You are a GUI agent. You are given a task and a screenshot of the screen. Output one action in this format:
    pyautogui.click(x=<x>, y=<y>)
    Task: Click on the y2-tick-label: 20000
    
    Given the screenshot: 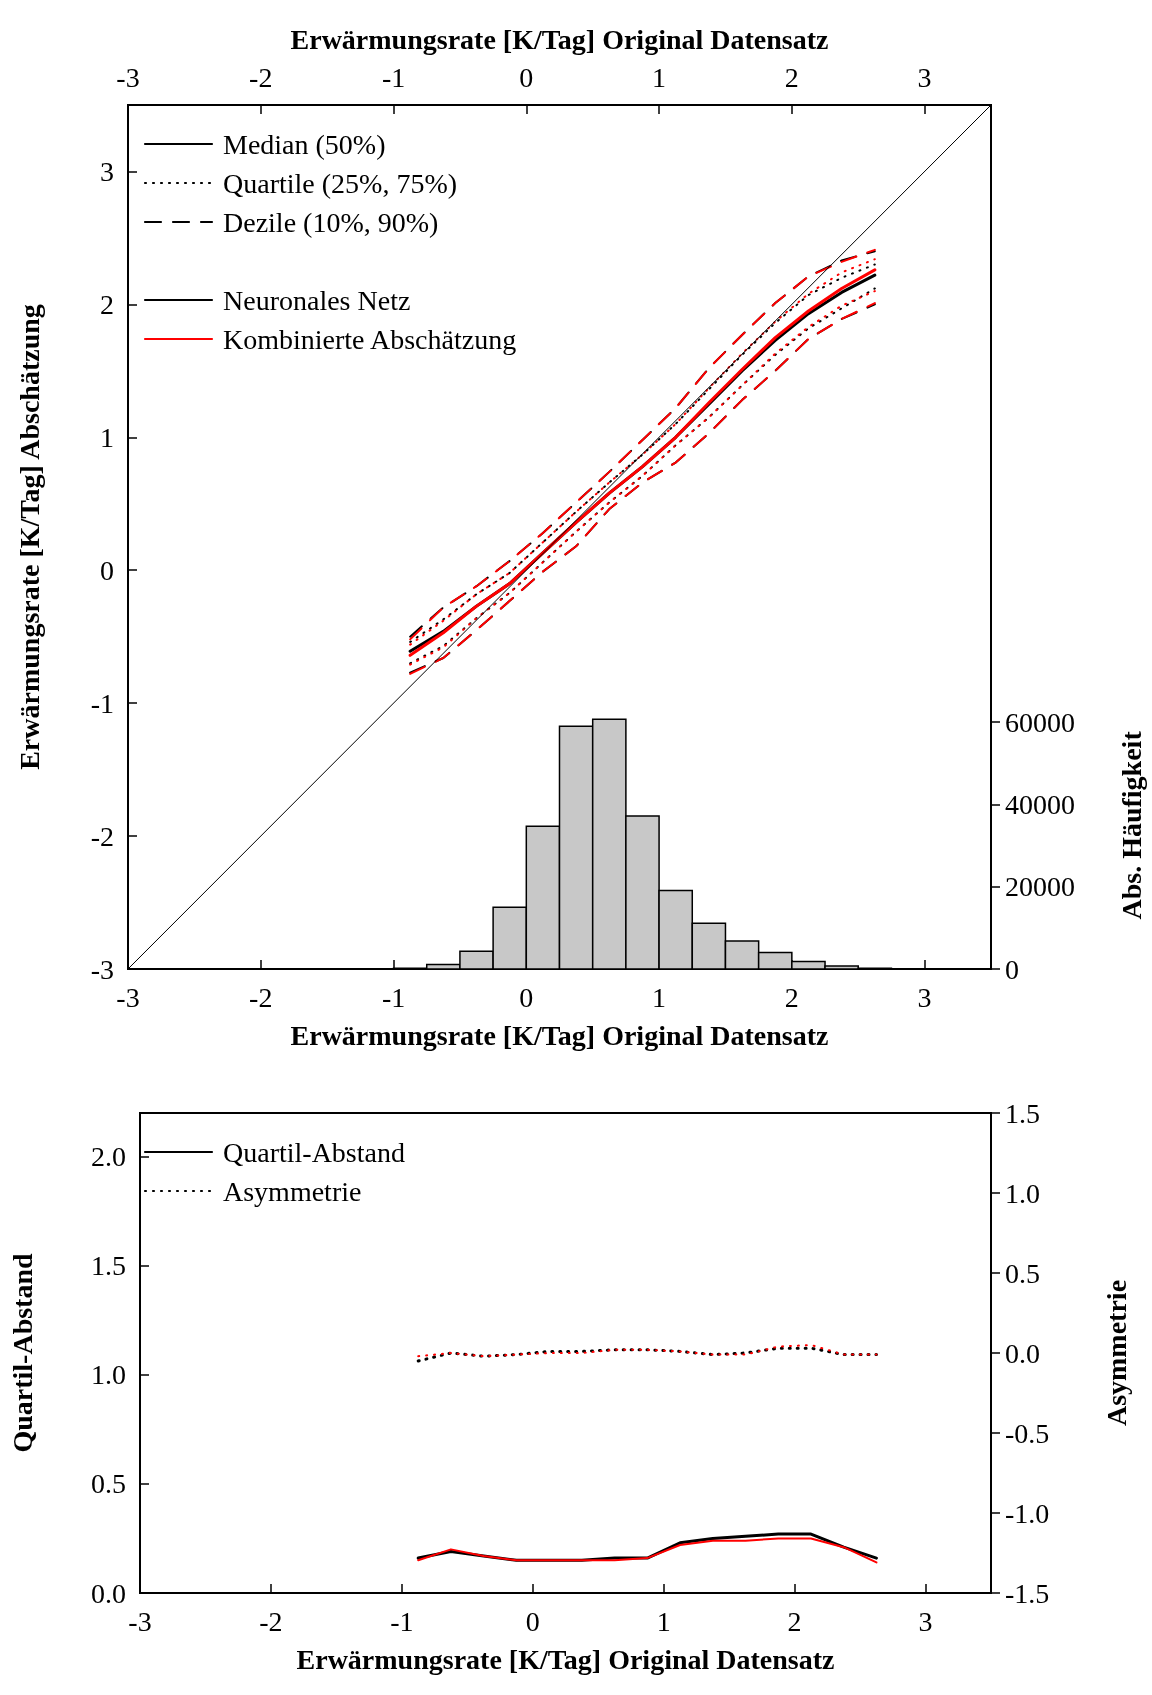 What is the action you would take?
    pyautogui.click(x=1040, y=887)
    